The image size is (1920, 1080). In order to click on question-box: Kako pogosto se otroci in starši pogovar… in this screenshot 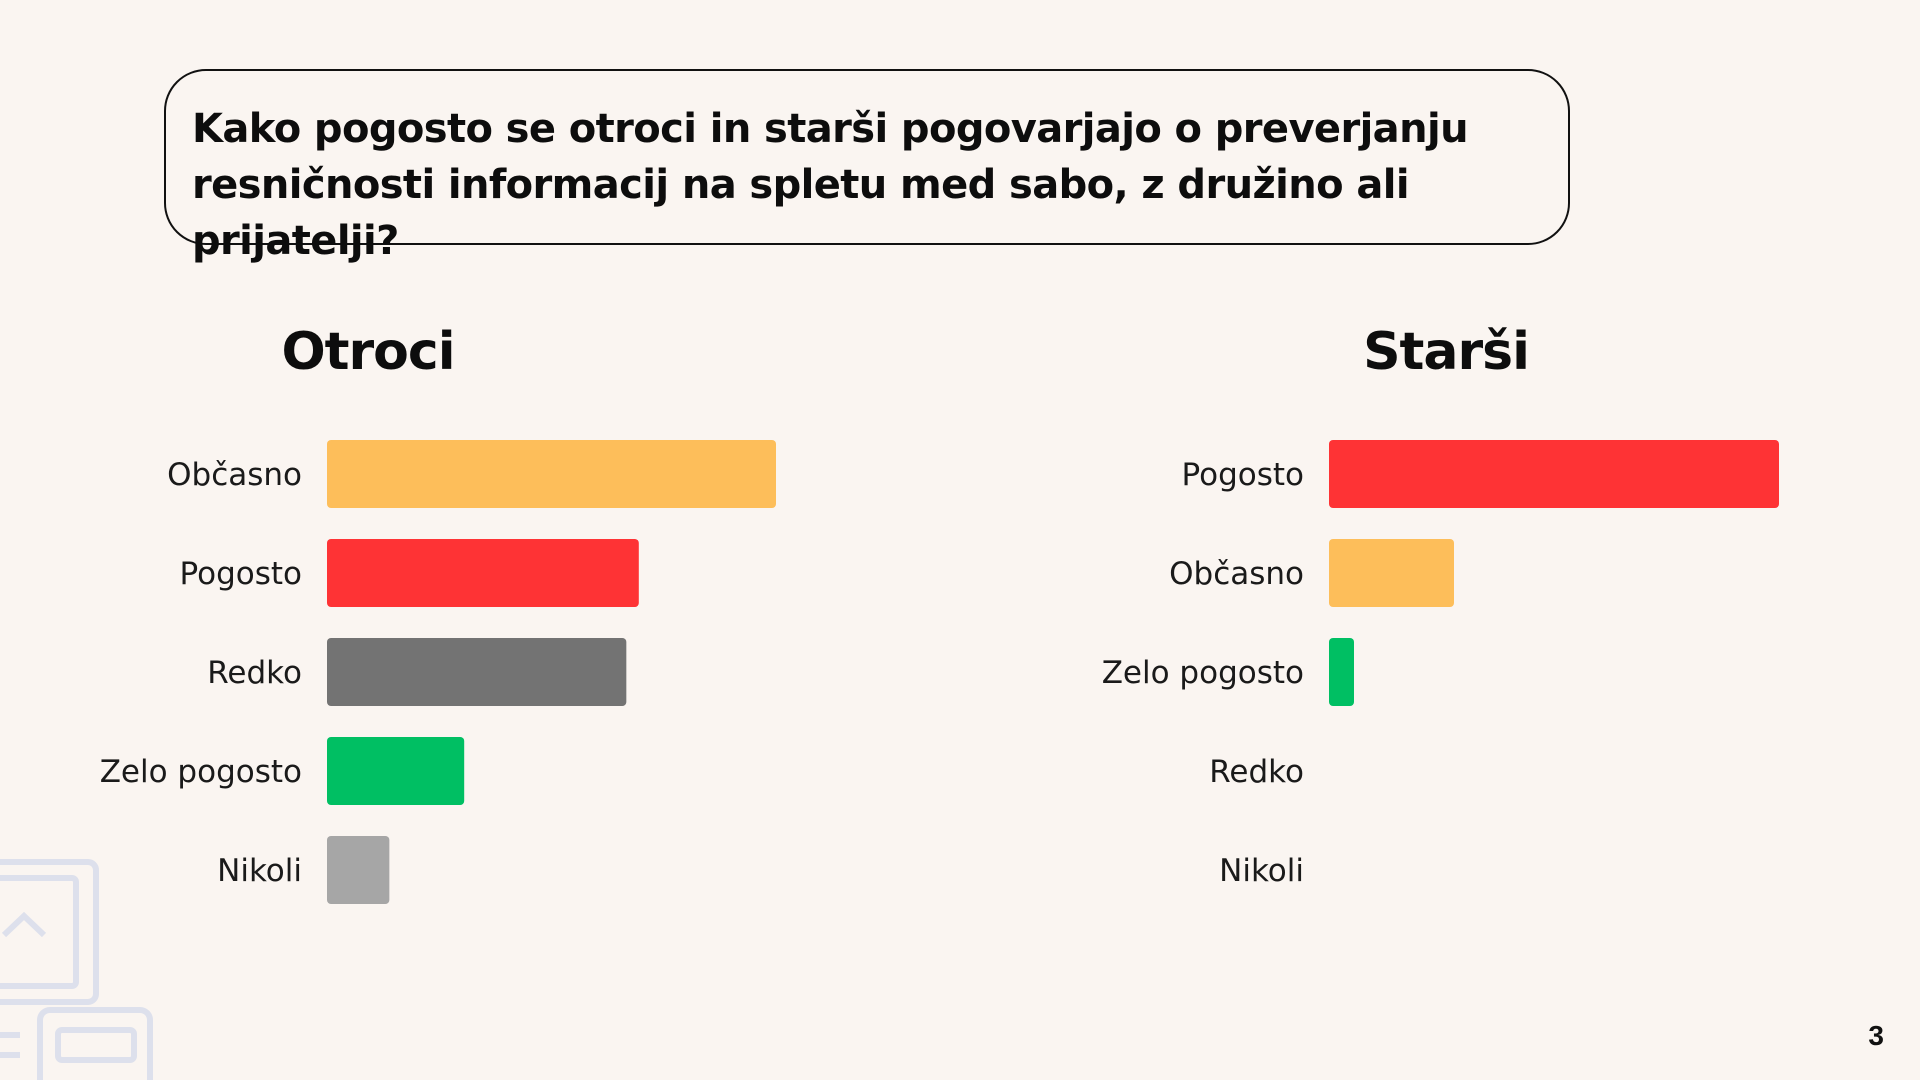, I will do `click(867, 166)`.